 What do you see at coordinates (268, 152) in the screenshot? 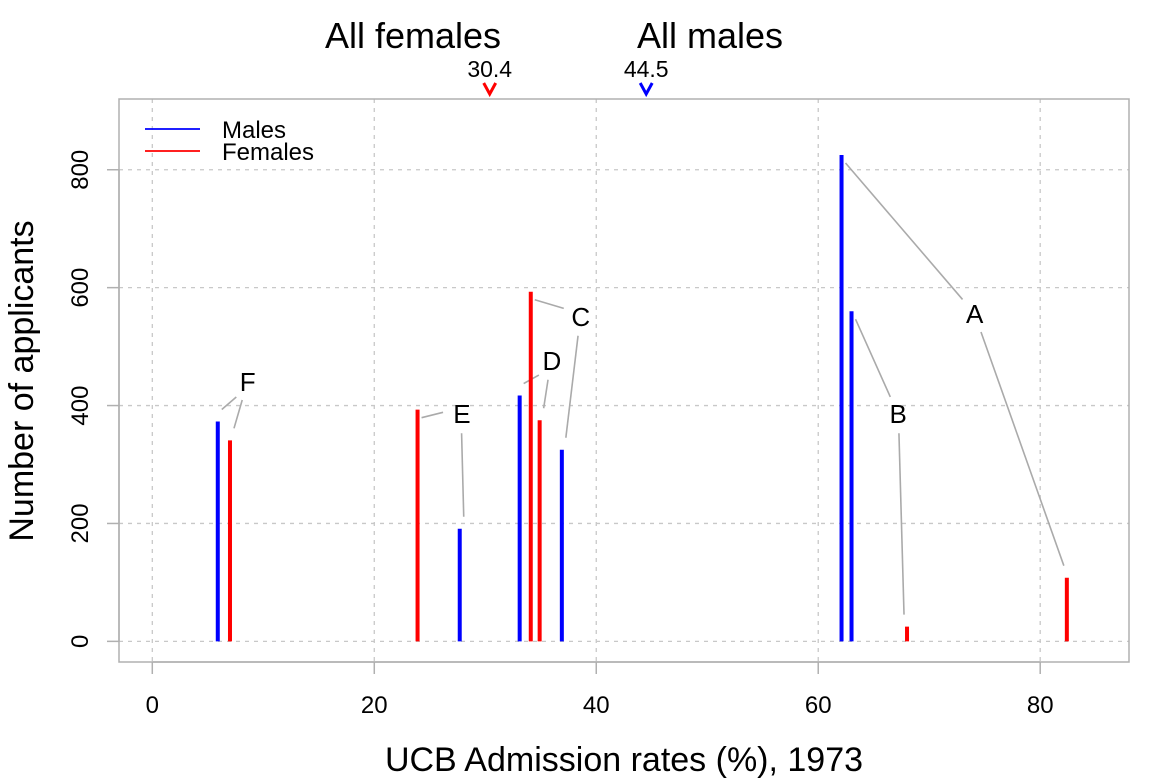
I see `legend-label-females: Females` at bounding box center [268, 152].